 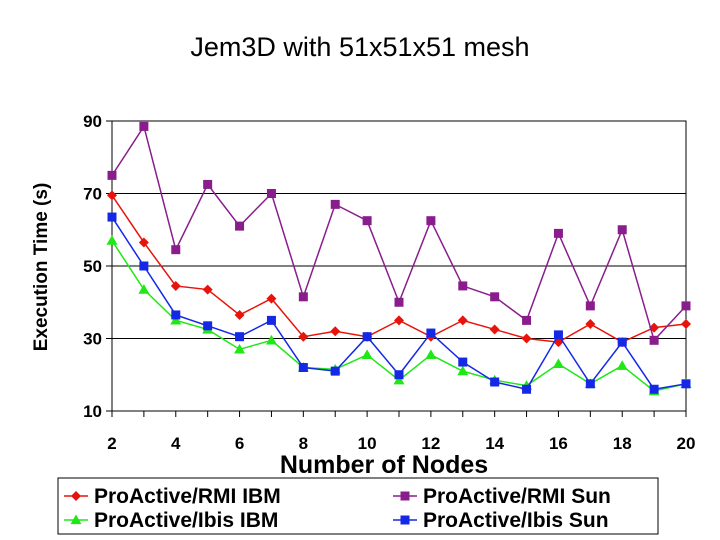 I want to click on y-axis-label: Execution Time (s), so click(x=41, y=267).